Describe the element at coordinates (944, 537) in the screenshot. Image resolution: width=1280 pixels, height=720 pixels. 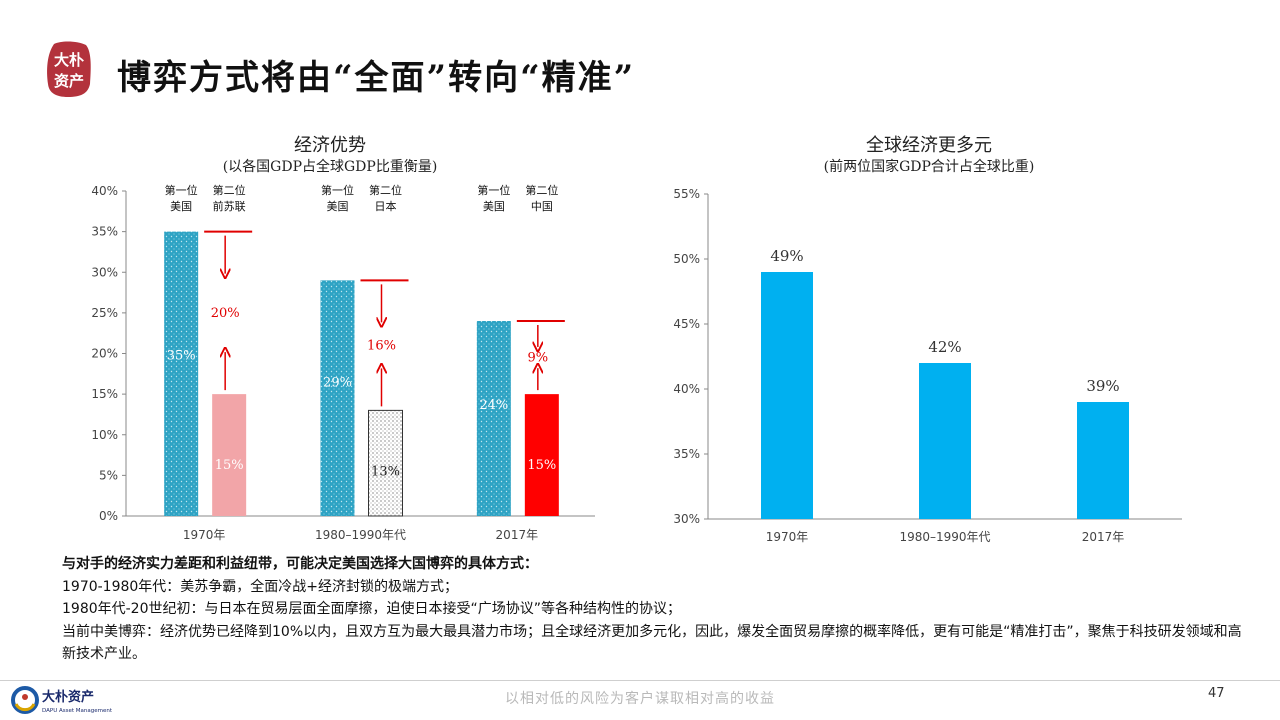
I see `right-x-tick-label: 1980–1990年代` at that location.